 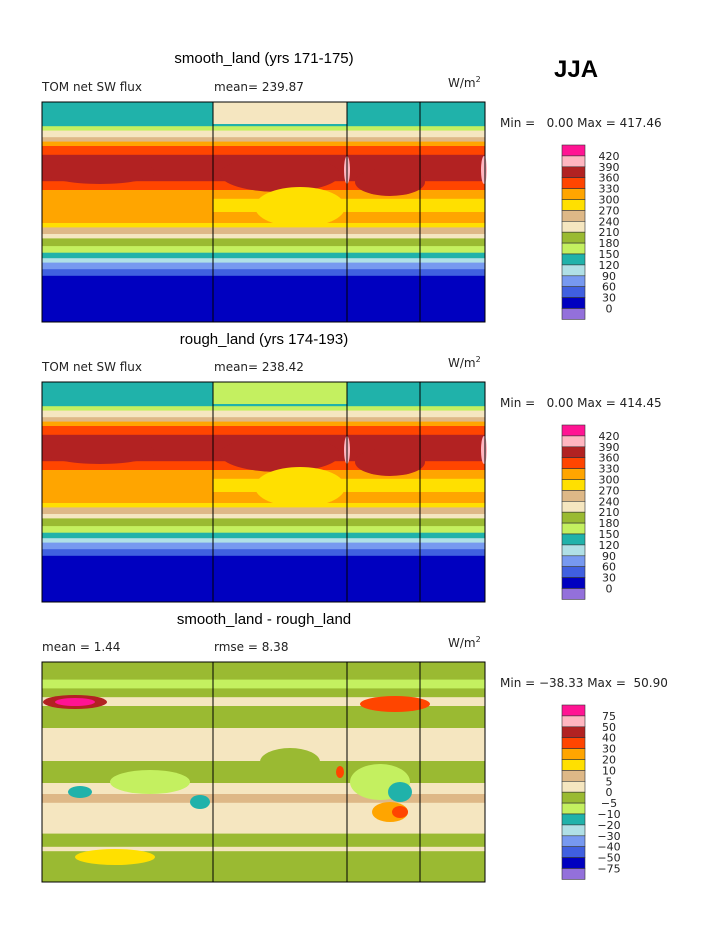 I want to click on map-frame, so click(x=263, y=212).